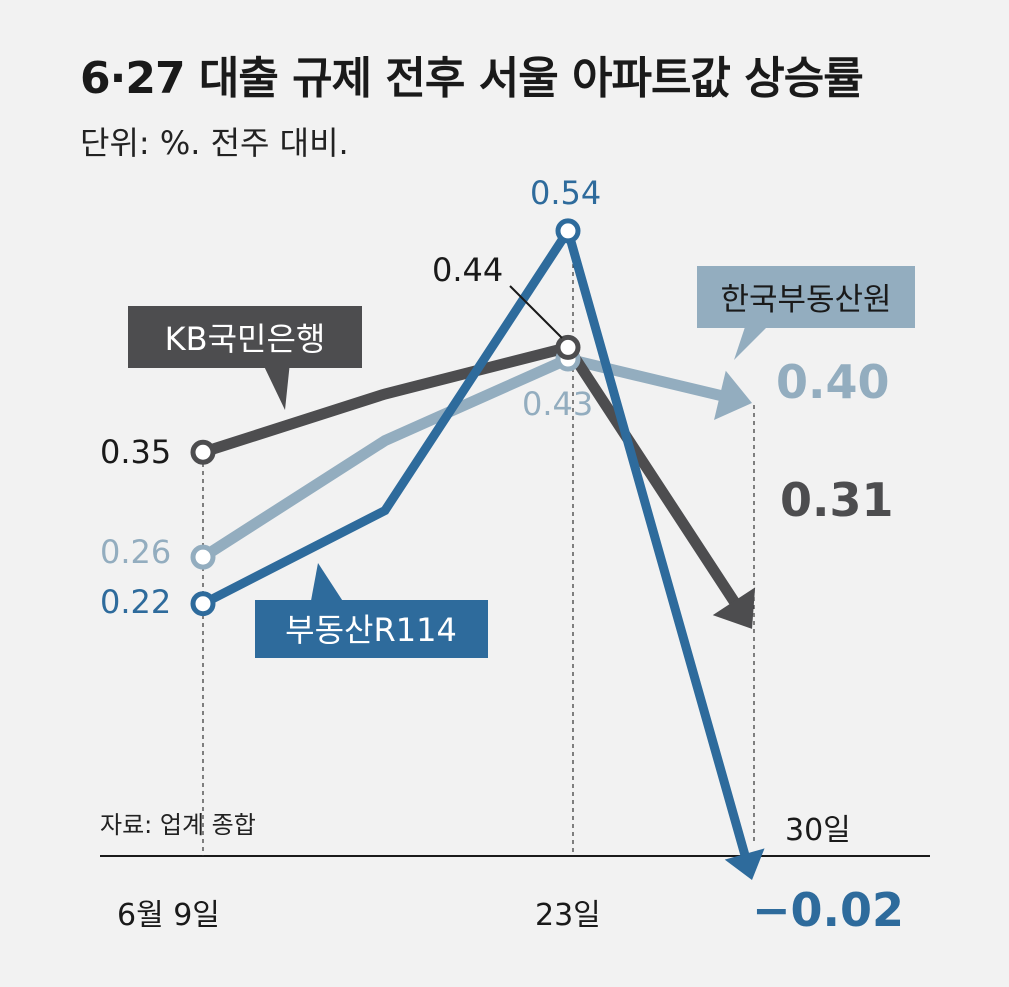 The height and width of the screenshot is (987, 1009). Describe the element at coordinates (328, 584) in the screenshot. I see `callout-r114-pointer` at that location.